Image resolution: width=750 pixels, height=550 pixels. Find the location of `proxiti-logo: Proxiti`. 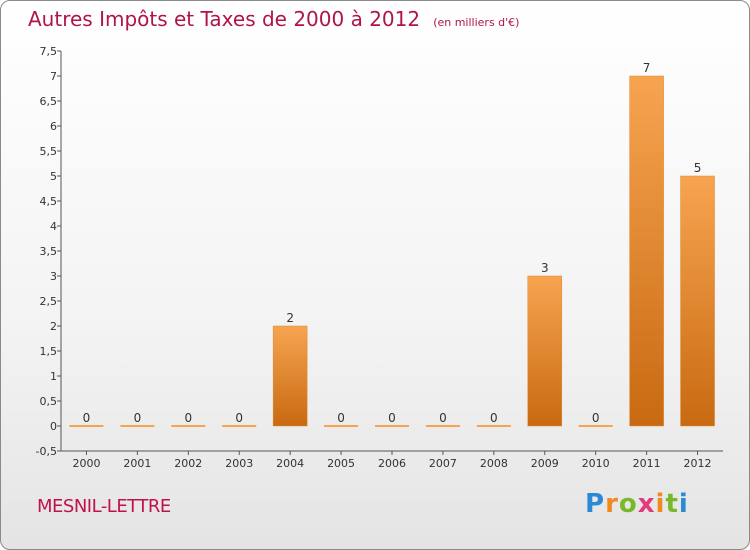

proxiti-logo: Proxiti is located at coordinates (637, 504).